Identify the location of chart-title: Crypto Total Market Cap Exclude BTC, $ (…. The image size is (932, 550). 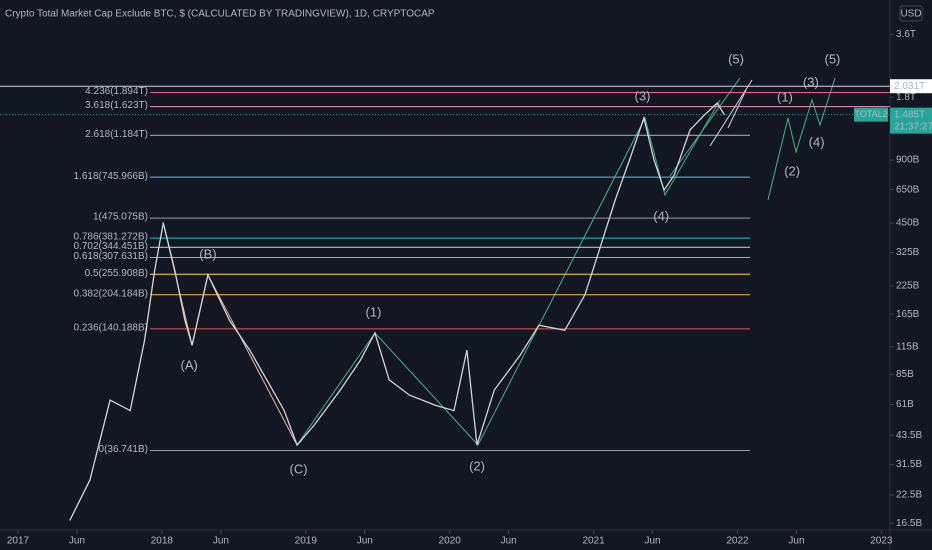
(220, 14).